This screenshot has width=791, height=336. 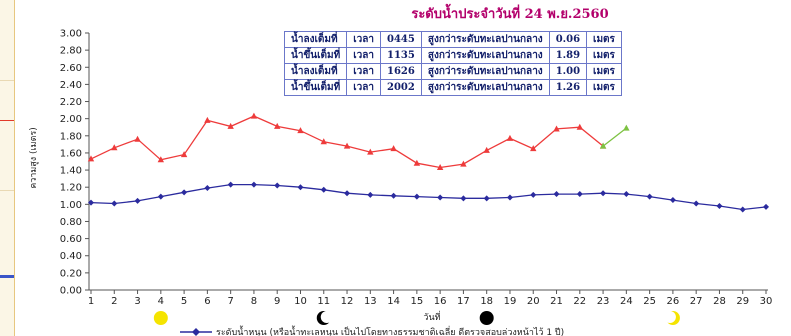 I want to click on x-tick-label: 25, so click(x=649, y=301).